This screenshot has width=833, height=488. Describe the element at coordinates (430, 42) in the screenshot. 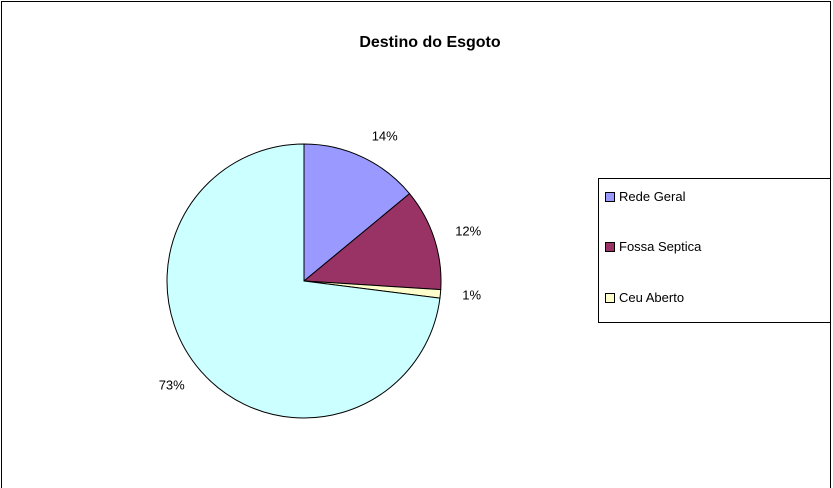

I see `chart-title: Destino do Esgoto` at that location.